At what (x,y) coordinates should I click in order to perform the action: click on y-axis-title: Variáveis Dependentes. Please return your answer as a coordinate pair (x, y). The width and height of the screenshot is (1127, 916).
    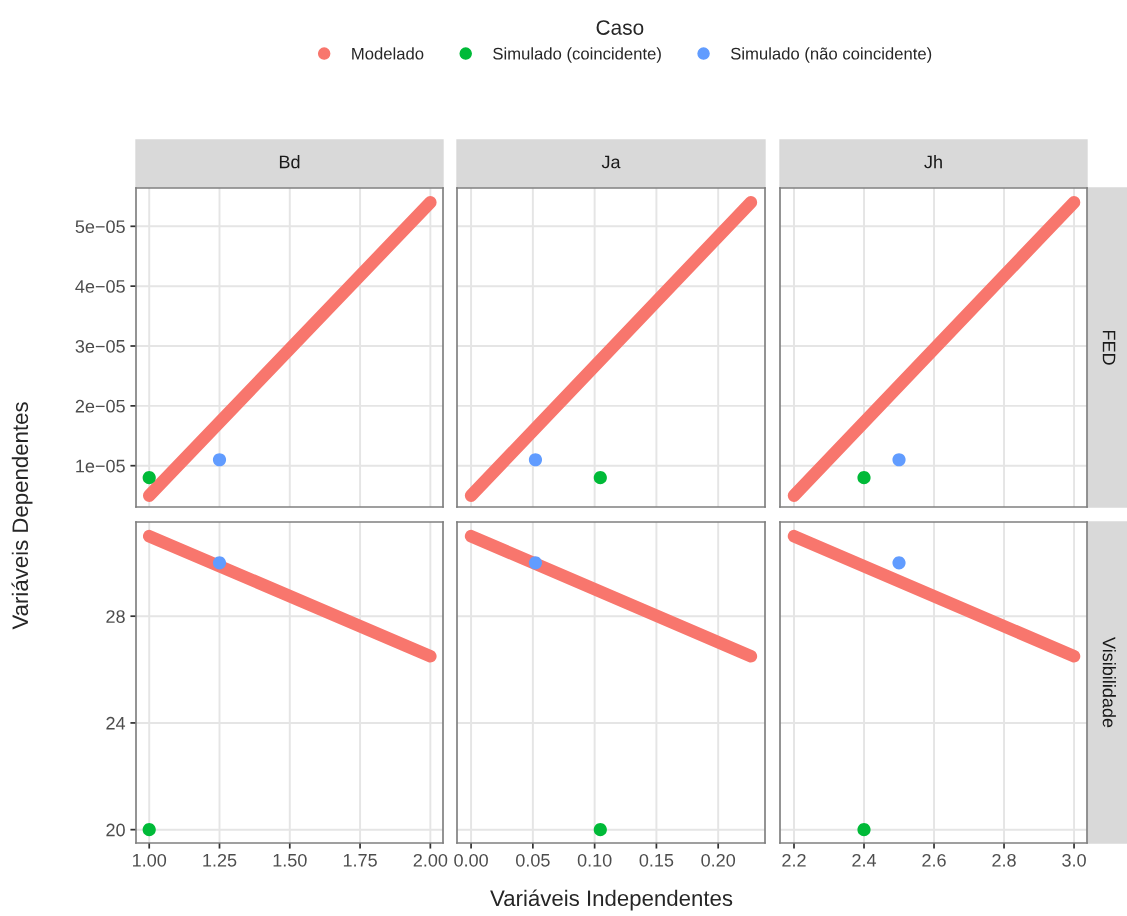
    Looking at the image, I should click on (22, 516).